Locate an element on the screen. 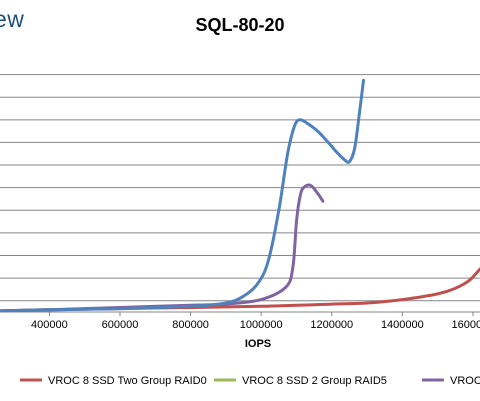 The width and height of the screenshot is (480, 401). x-tick-label-0: 400000 is located at coordinates (49, 325).